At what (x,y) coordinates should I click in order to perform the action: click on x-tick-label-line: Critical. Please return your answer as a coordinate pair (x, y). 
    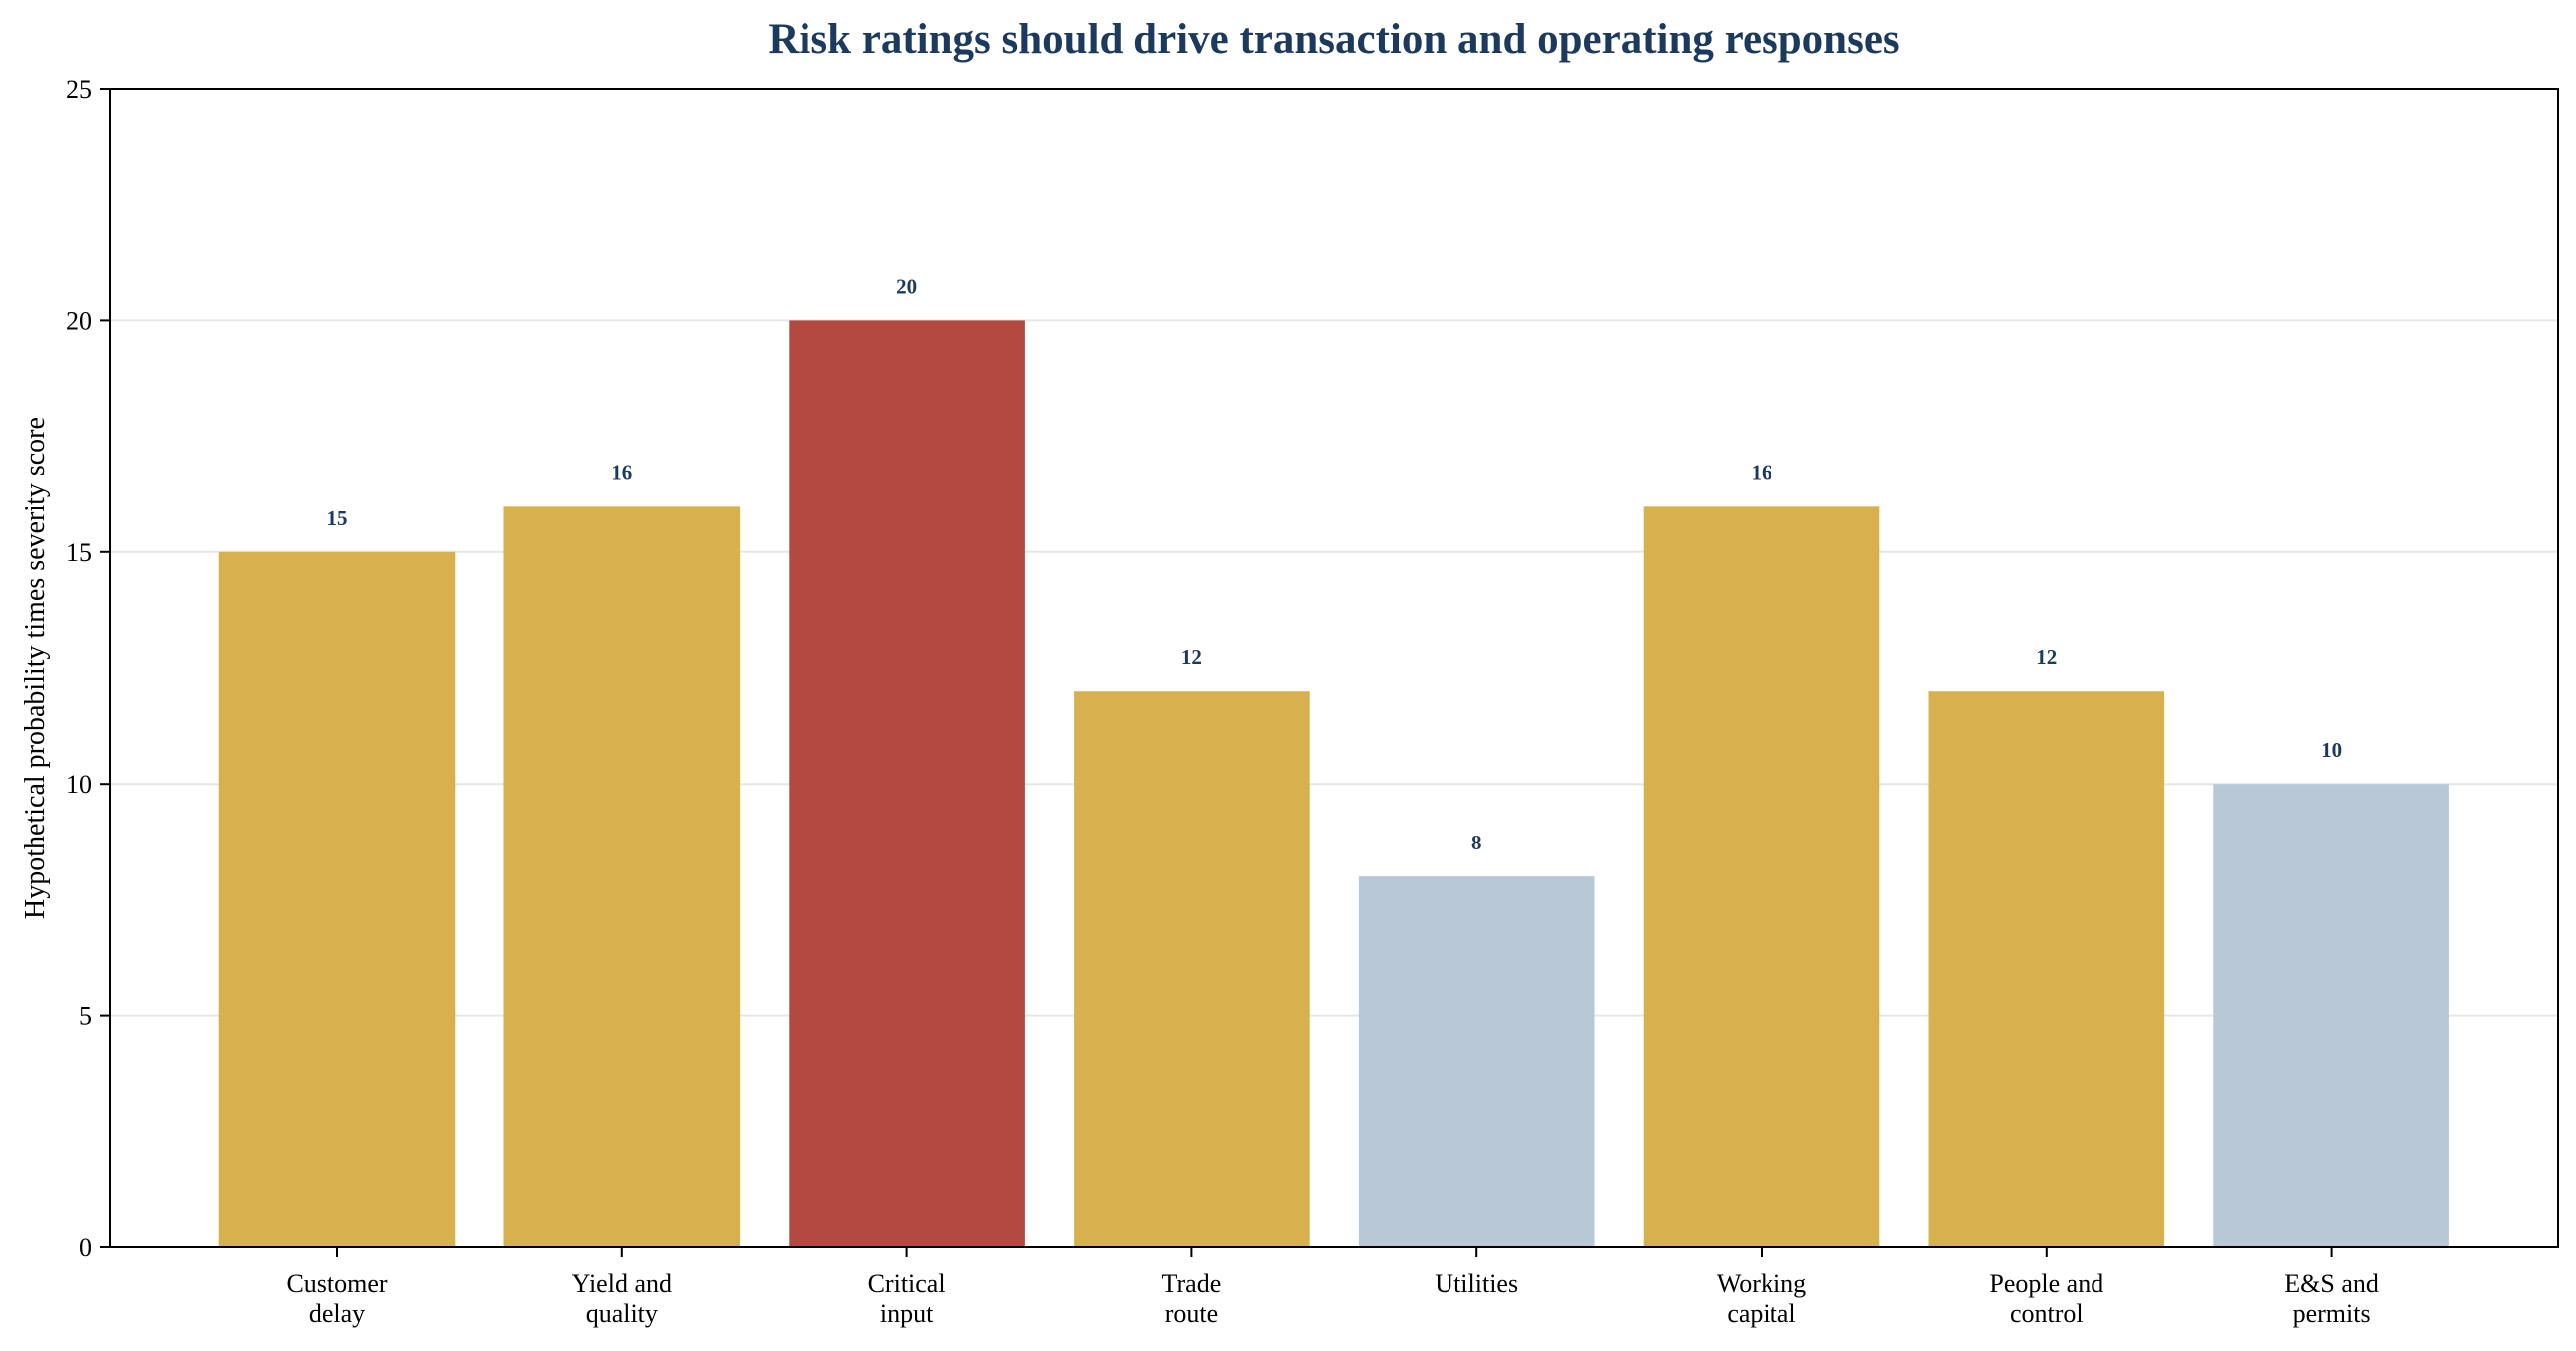
    Looking at the image, I should click on (907, 1284).